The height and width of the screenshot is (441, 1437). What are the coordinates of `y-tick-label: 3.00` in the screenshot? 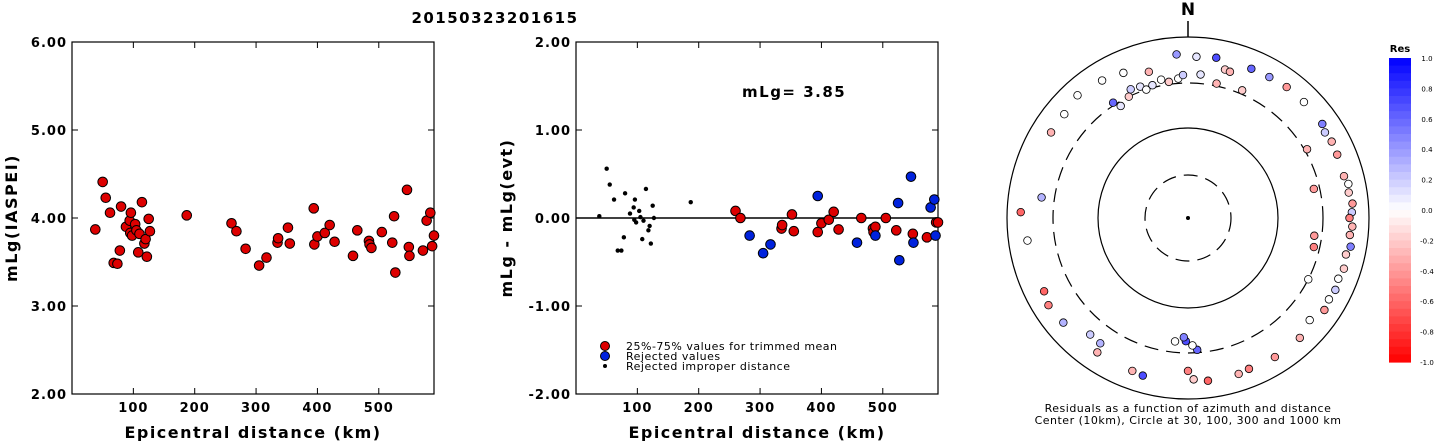 It's located at (49, 307).